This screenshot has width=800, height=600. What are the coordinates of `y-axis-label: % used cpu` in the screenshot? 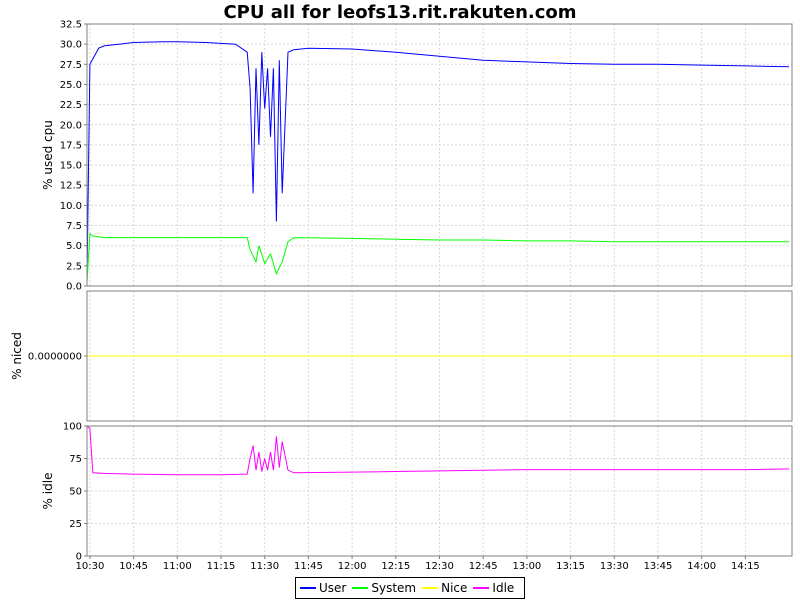 It's located at (48, 155).